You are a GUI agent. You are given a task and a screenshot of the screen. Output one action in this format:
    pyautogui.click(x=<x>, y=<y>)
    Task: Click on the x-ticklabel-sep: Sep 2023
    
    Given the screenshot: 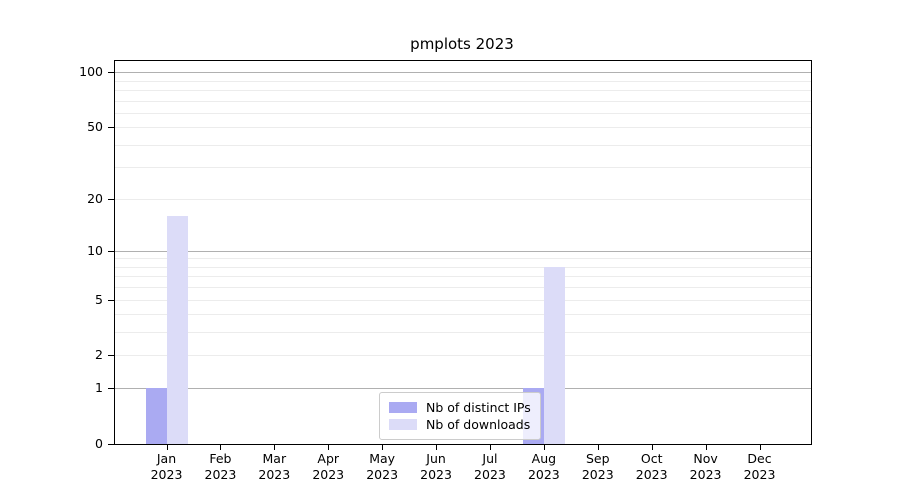 What is the action you would take?
    pyautogui.click(x=597, y=466)
    